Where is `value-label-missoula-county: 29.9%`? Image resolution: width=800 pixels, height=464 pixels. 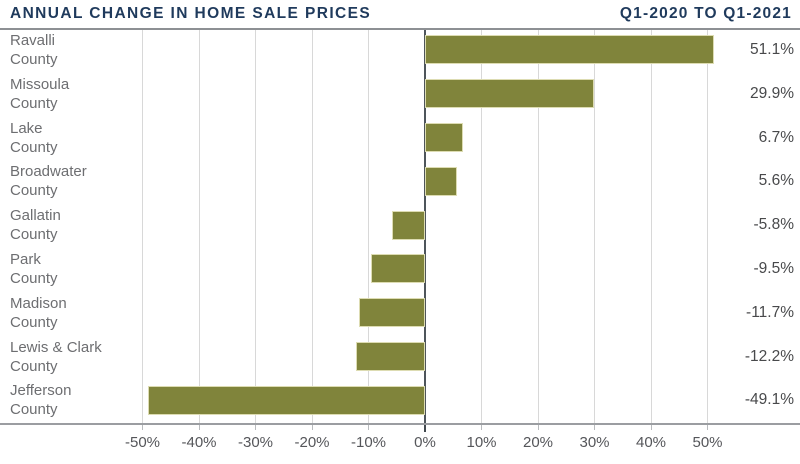
value-label-missoula-county: 29.9% is located at coordinates (772, 93).